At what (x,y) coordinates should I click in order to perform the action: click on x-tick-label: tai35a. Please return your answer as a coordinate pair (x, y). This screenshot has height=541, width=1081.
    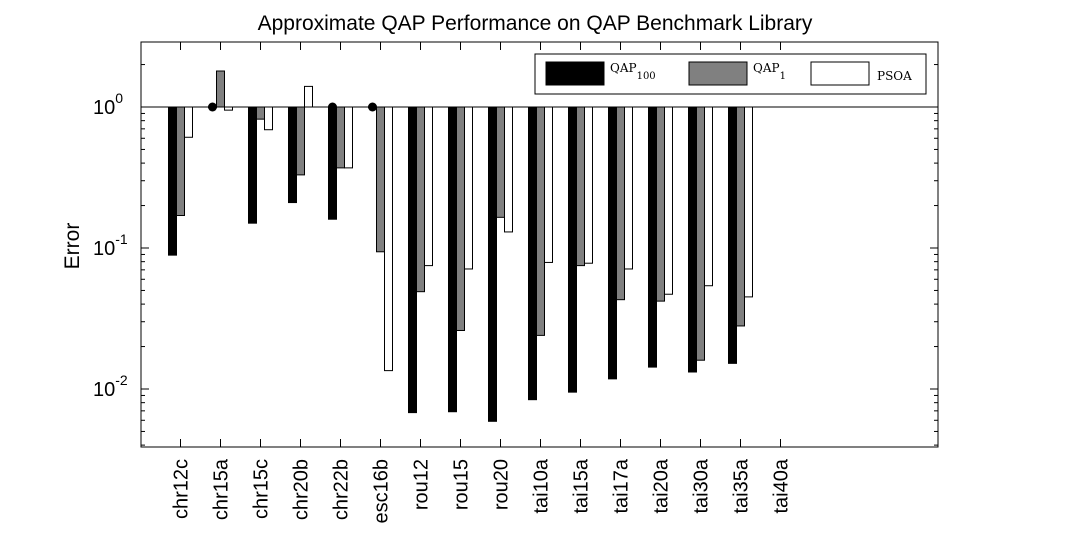
    Looking at the image, I should click on (742, 485).